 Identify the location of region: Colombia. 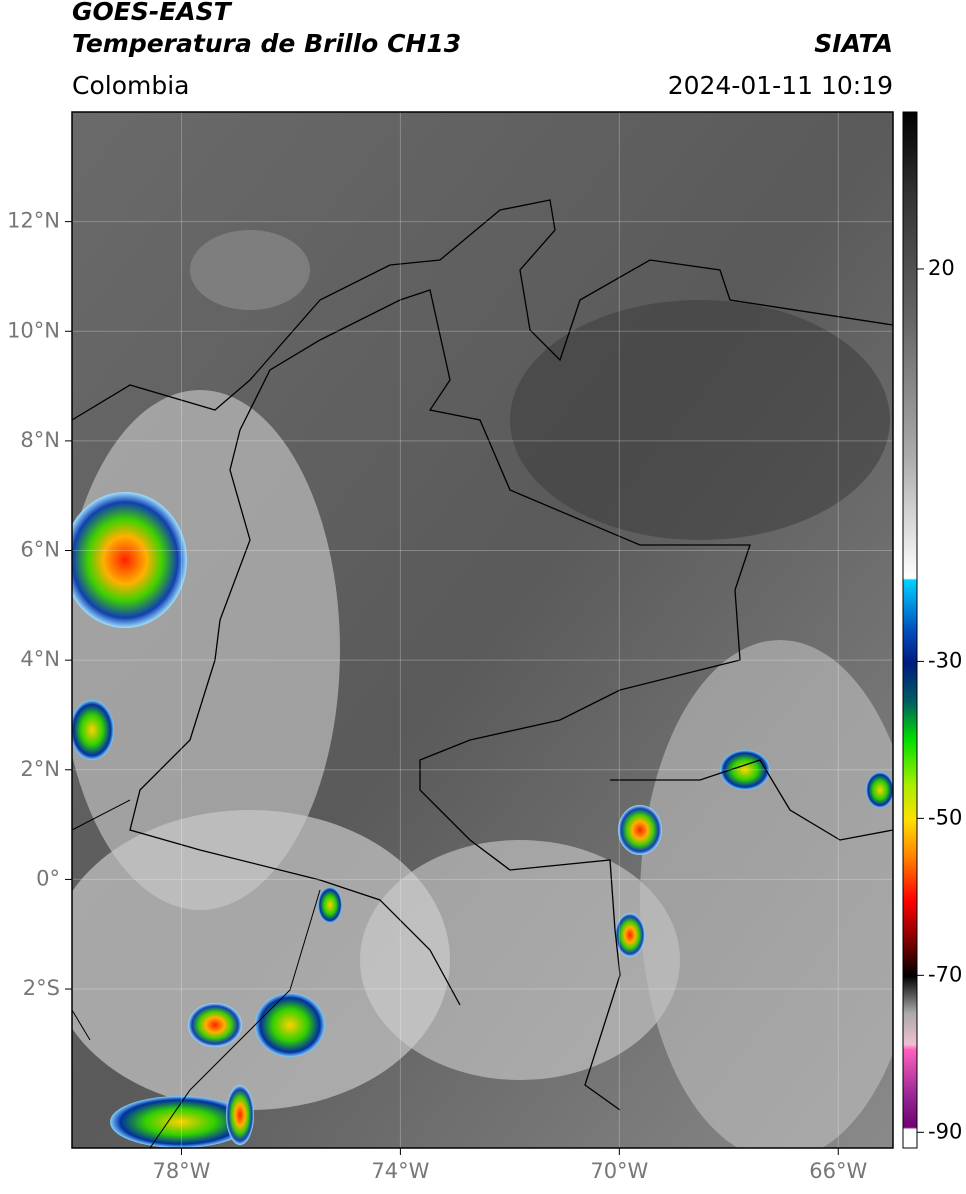
(130, 85).